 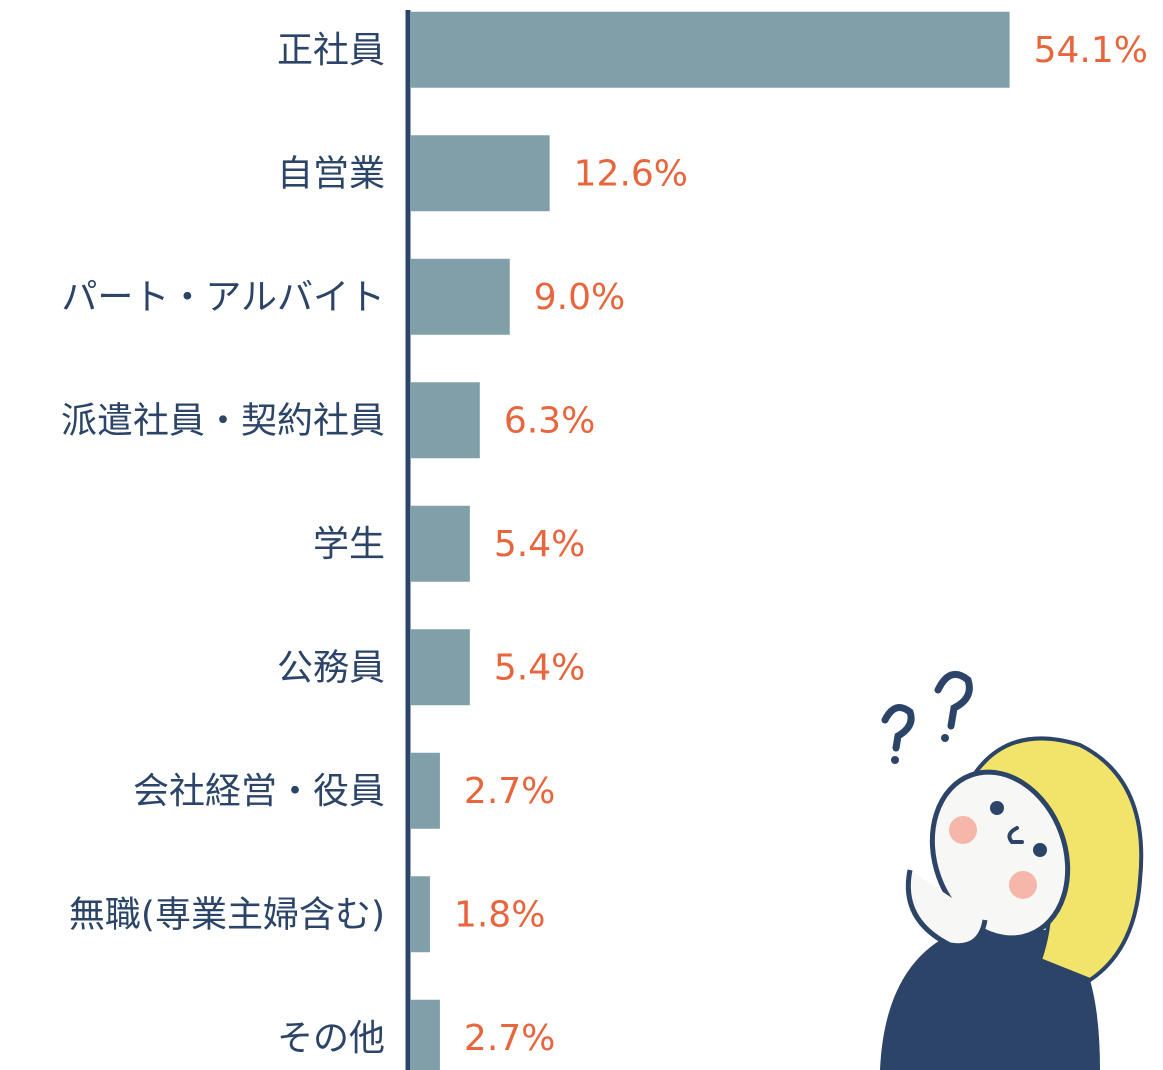 I want to click on value-label: 1.8%, so click(x=499, y=914).